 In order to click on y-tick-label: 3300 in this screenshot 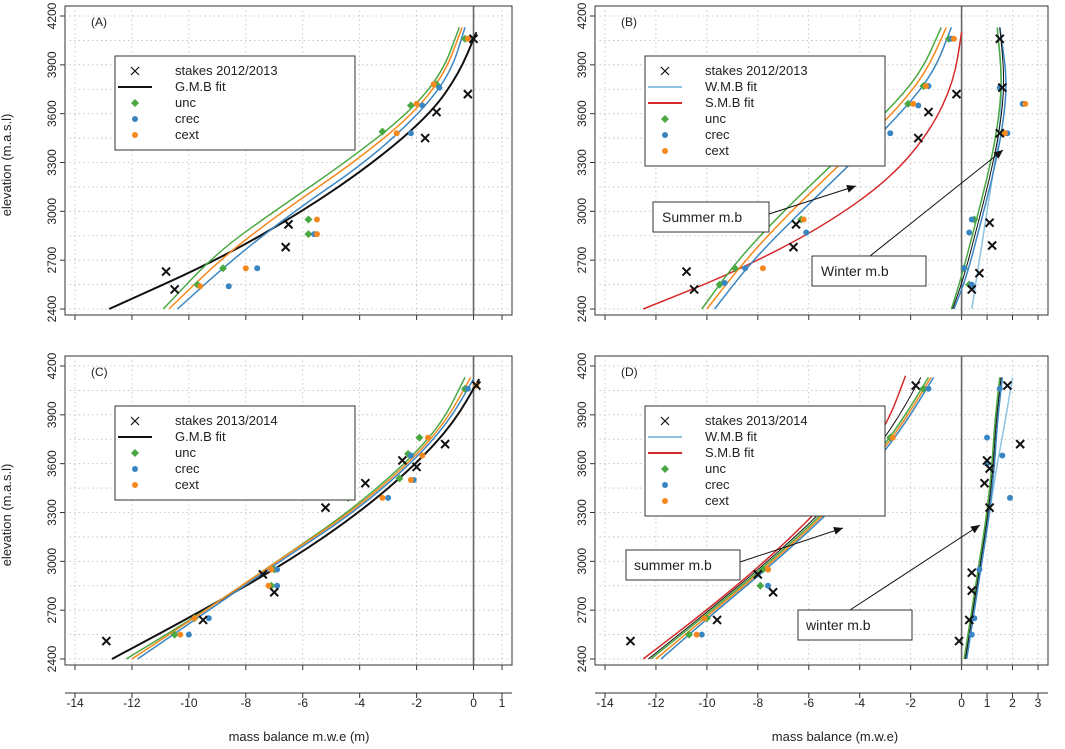, I will do `click(582, 512)`.